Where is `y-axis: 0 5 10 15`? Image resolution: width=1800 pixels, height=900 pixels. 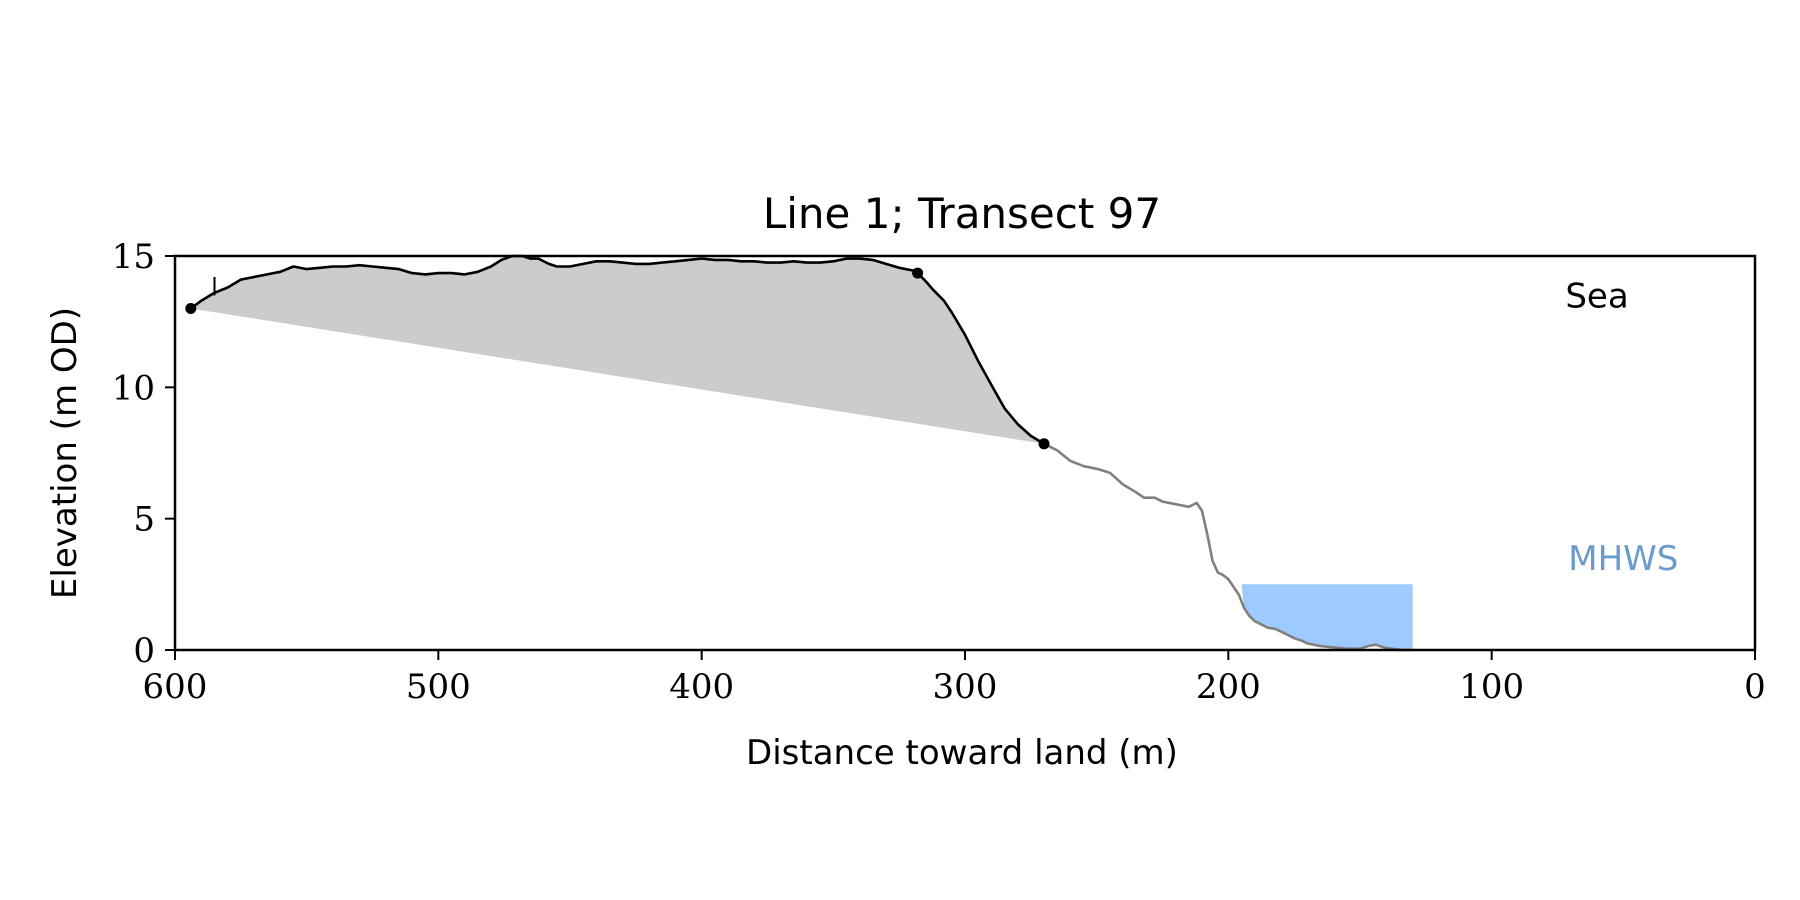 y-axis: 0 5 10 15 is located at coordinates (143, 454).